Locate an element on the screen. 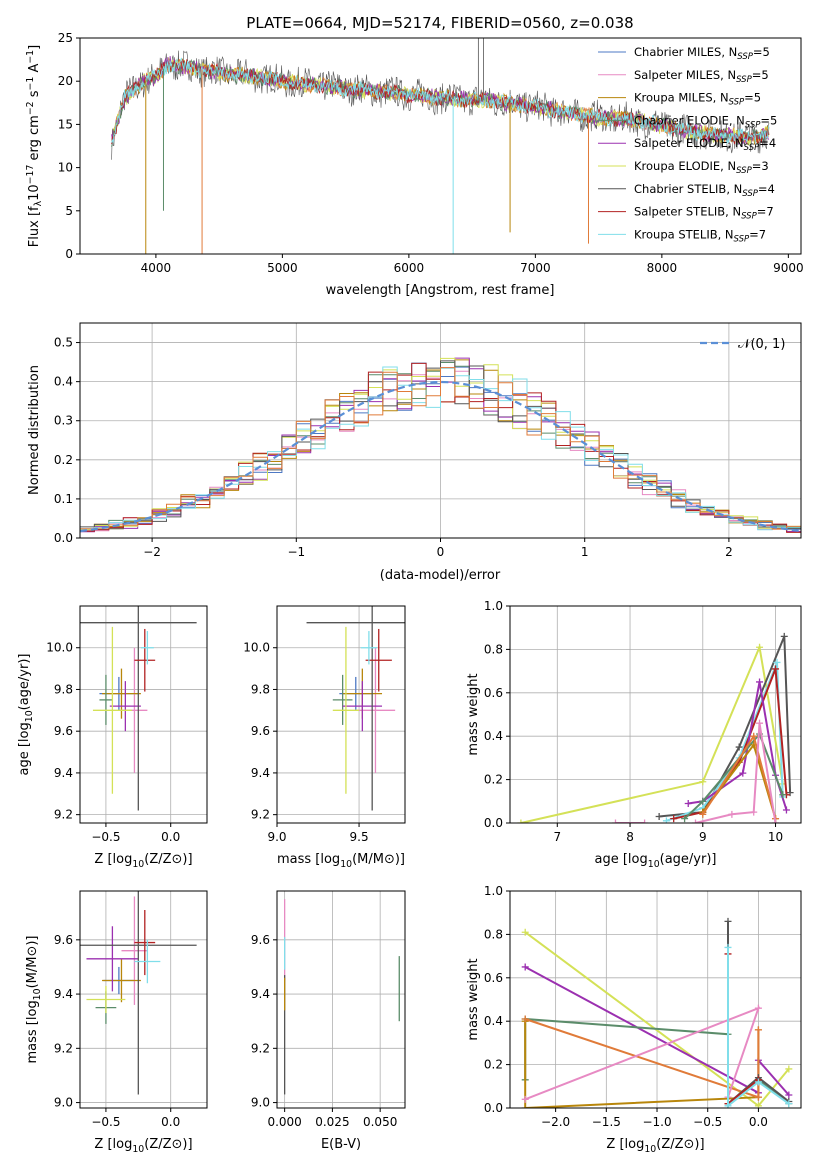 Image resolution: width=819 pixels, height=1170 pixels. x-tick-label: 0.0 is located at coordinates (170, 837).